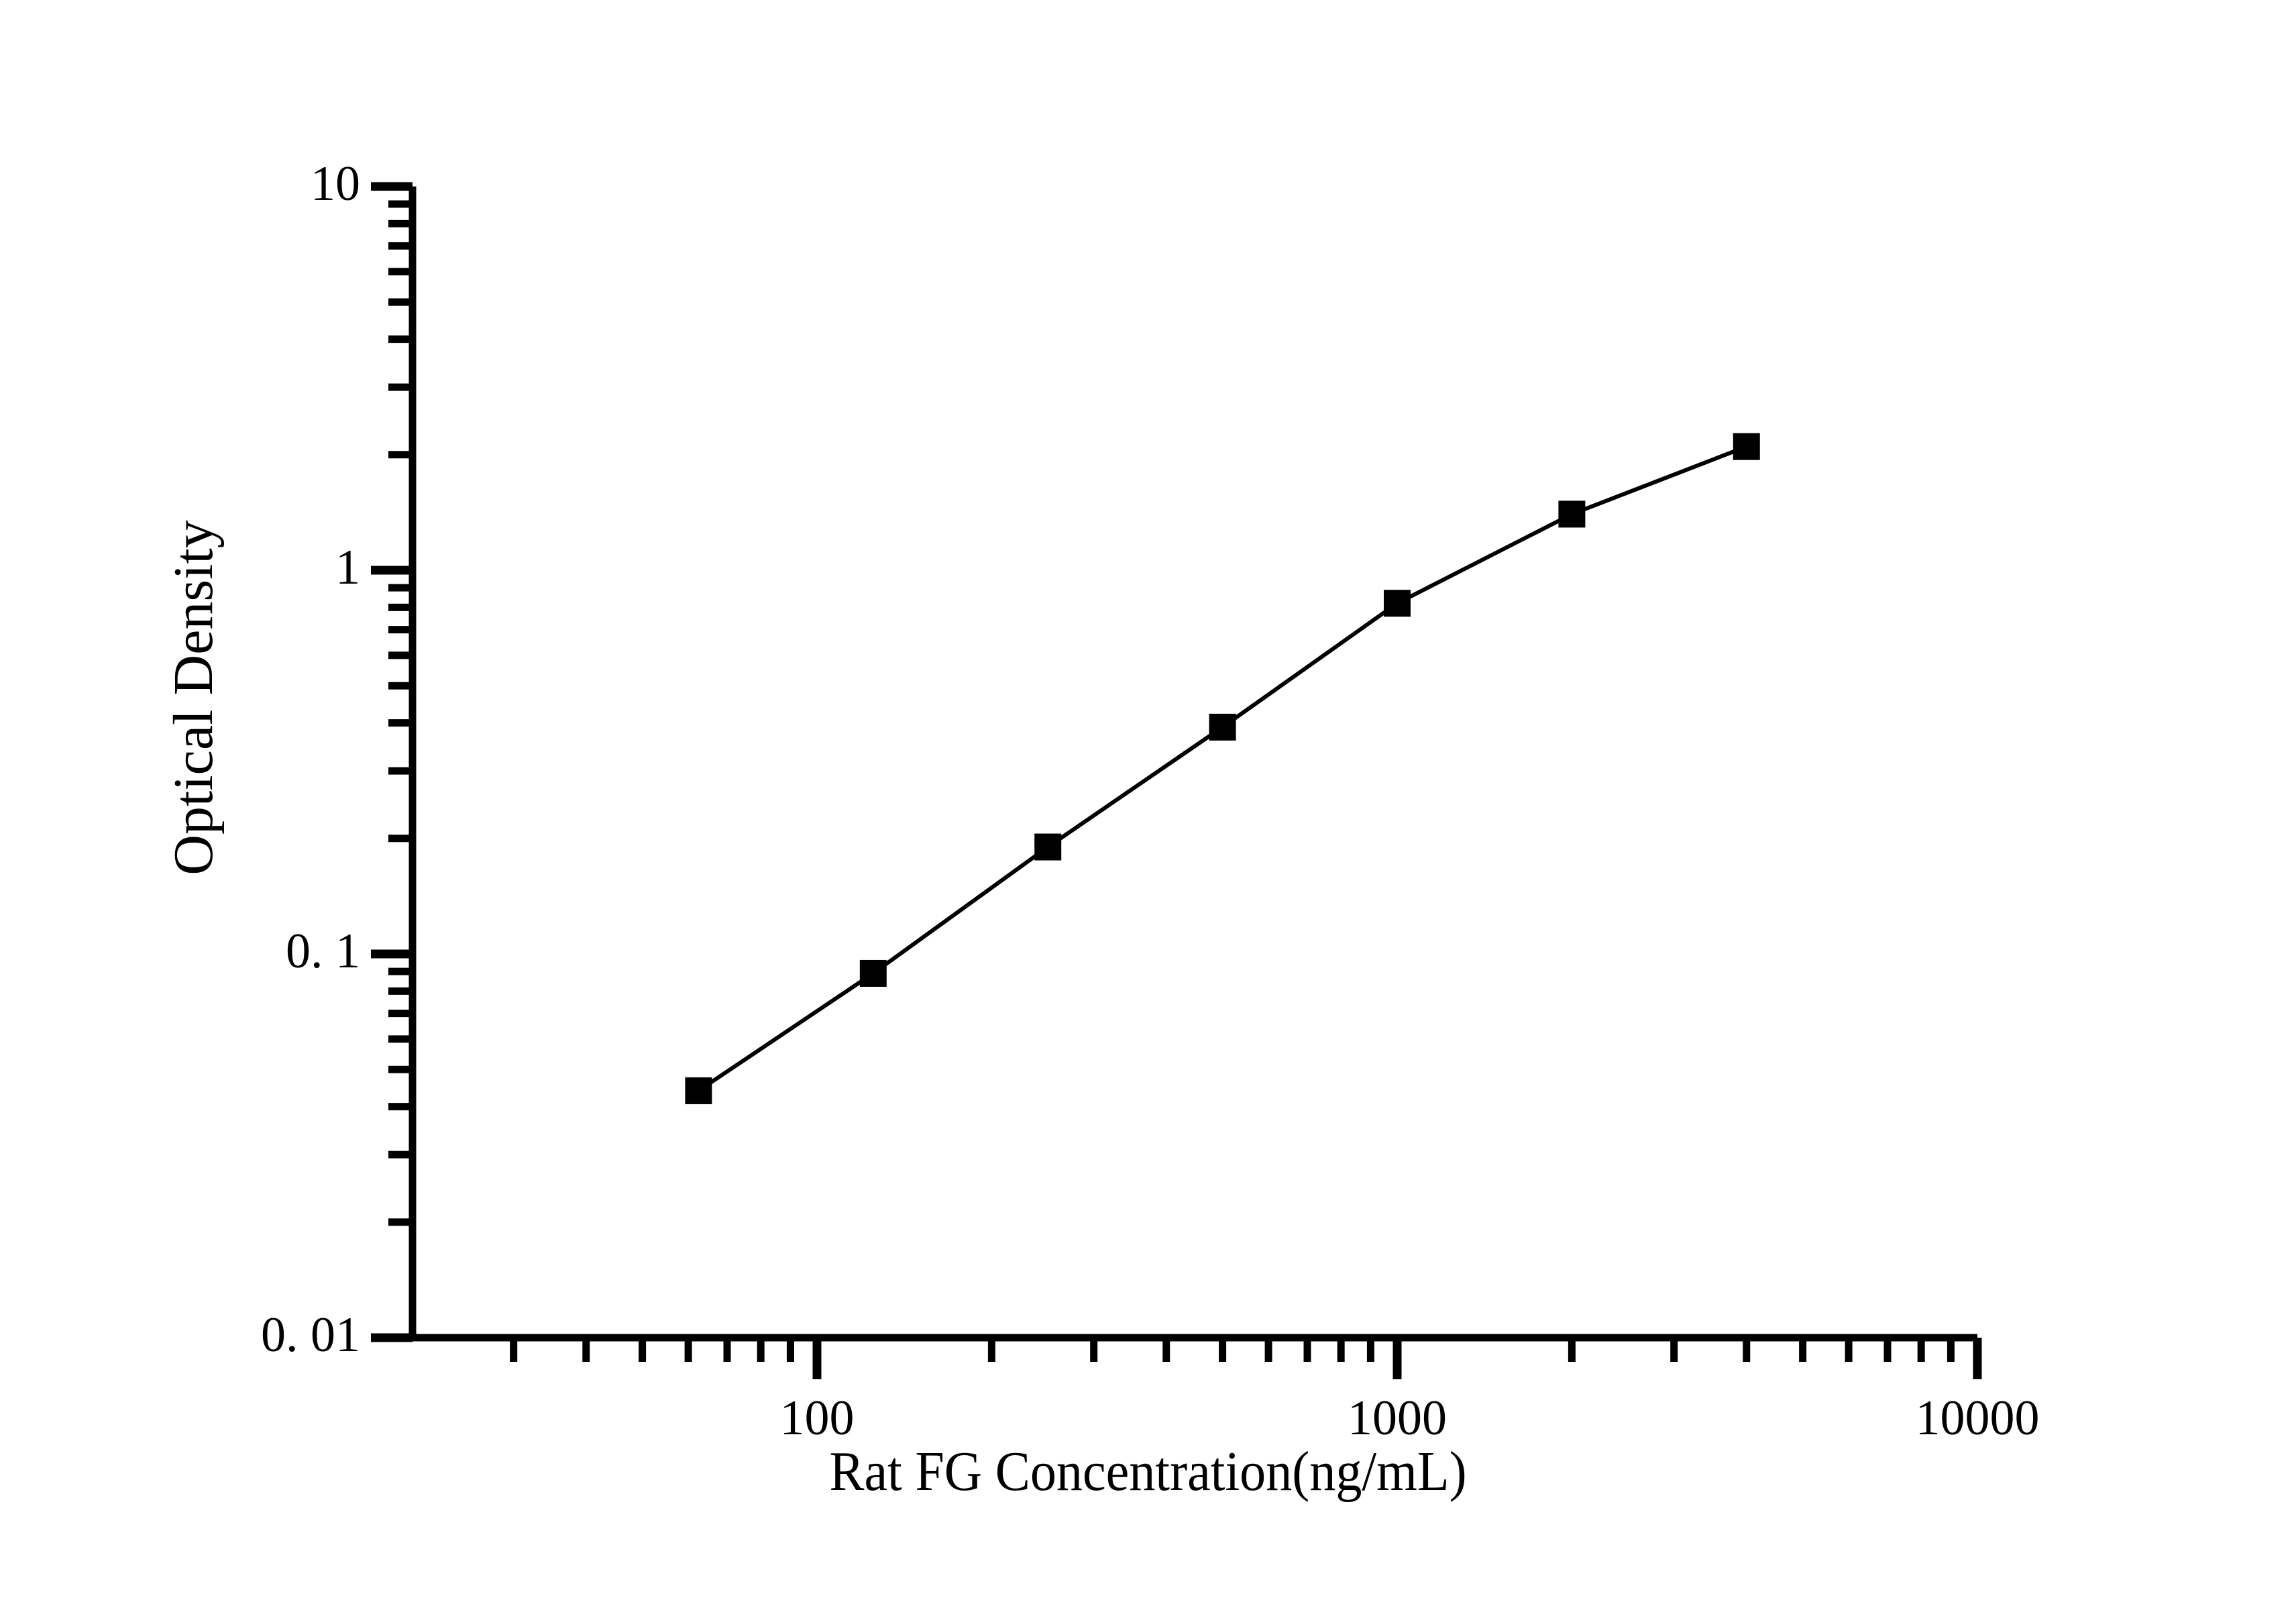  I want to click on x-tick-label: 1000, so click(1397, 1419).